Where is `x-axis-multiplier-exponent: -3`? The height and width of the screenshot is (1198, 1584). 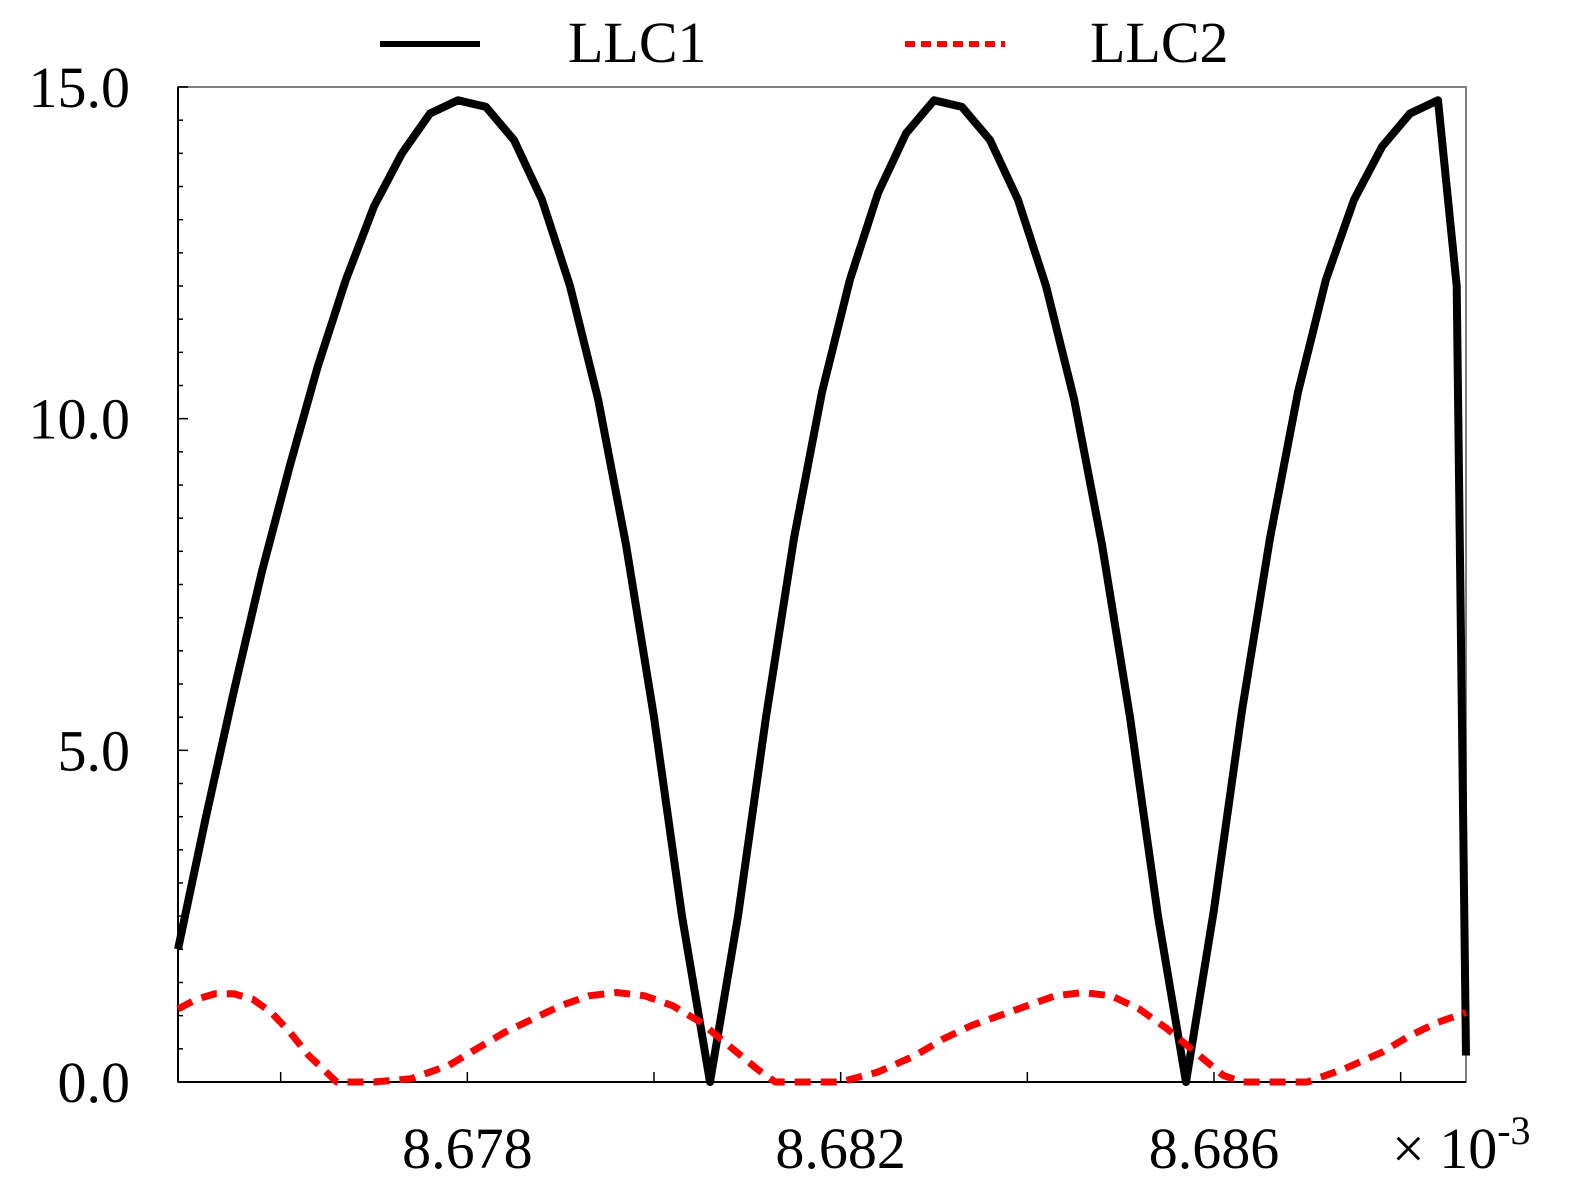
x-axis-multiplier-exponent: -3 is located at coordinates (1513, 1130).